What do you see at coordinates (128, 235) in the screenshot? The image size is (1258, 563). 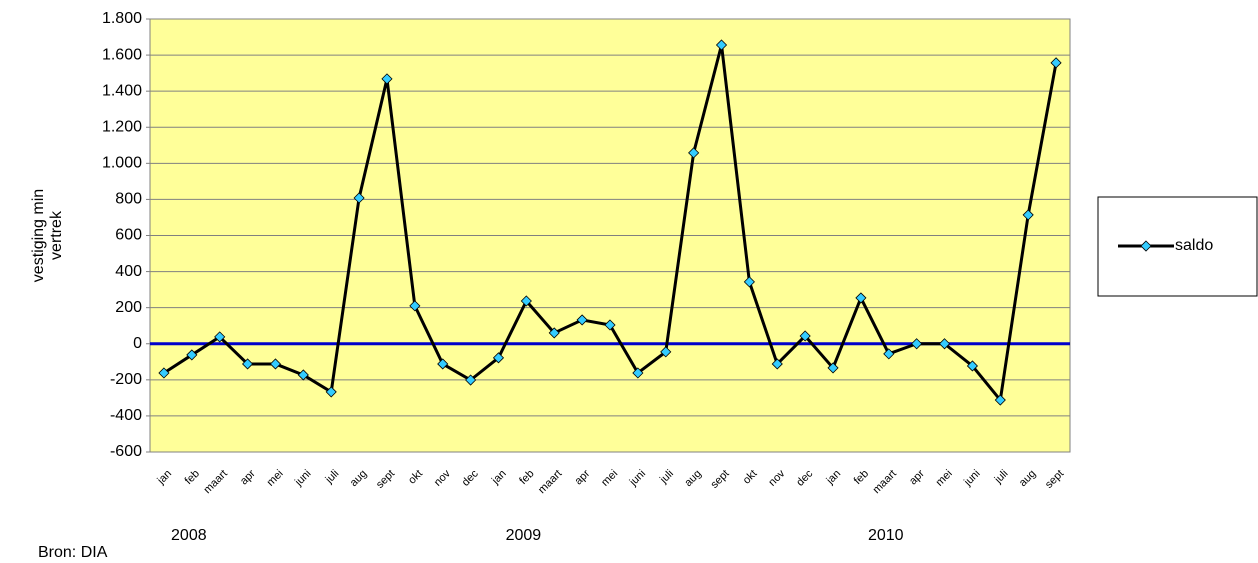 I see `y-tick-label: 600` at bounding box center [128, 235].